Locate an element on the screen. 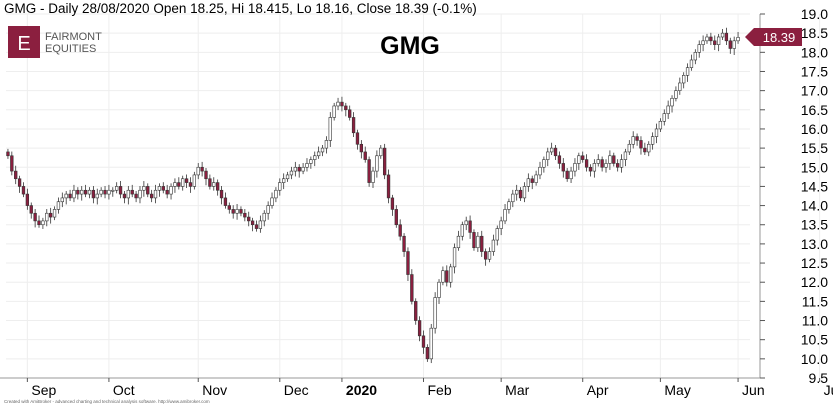 This screenshot has width=833, height=407. y-tick-label: 10.0 is located at coordinates (814, 359).